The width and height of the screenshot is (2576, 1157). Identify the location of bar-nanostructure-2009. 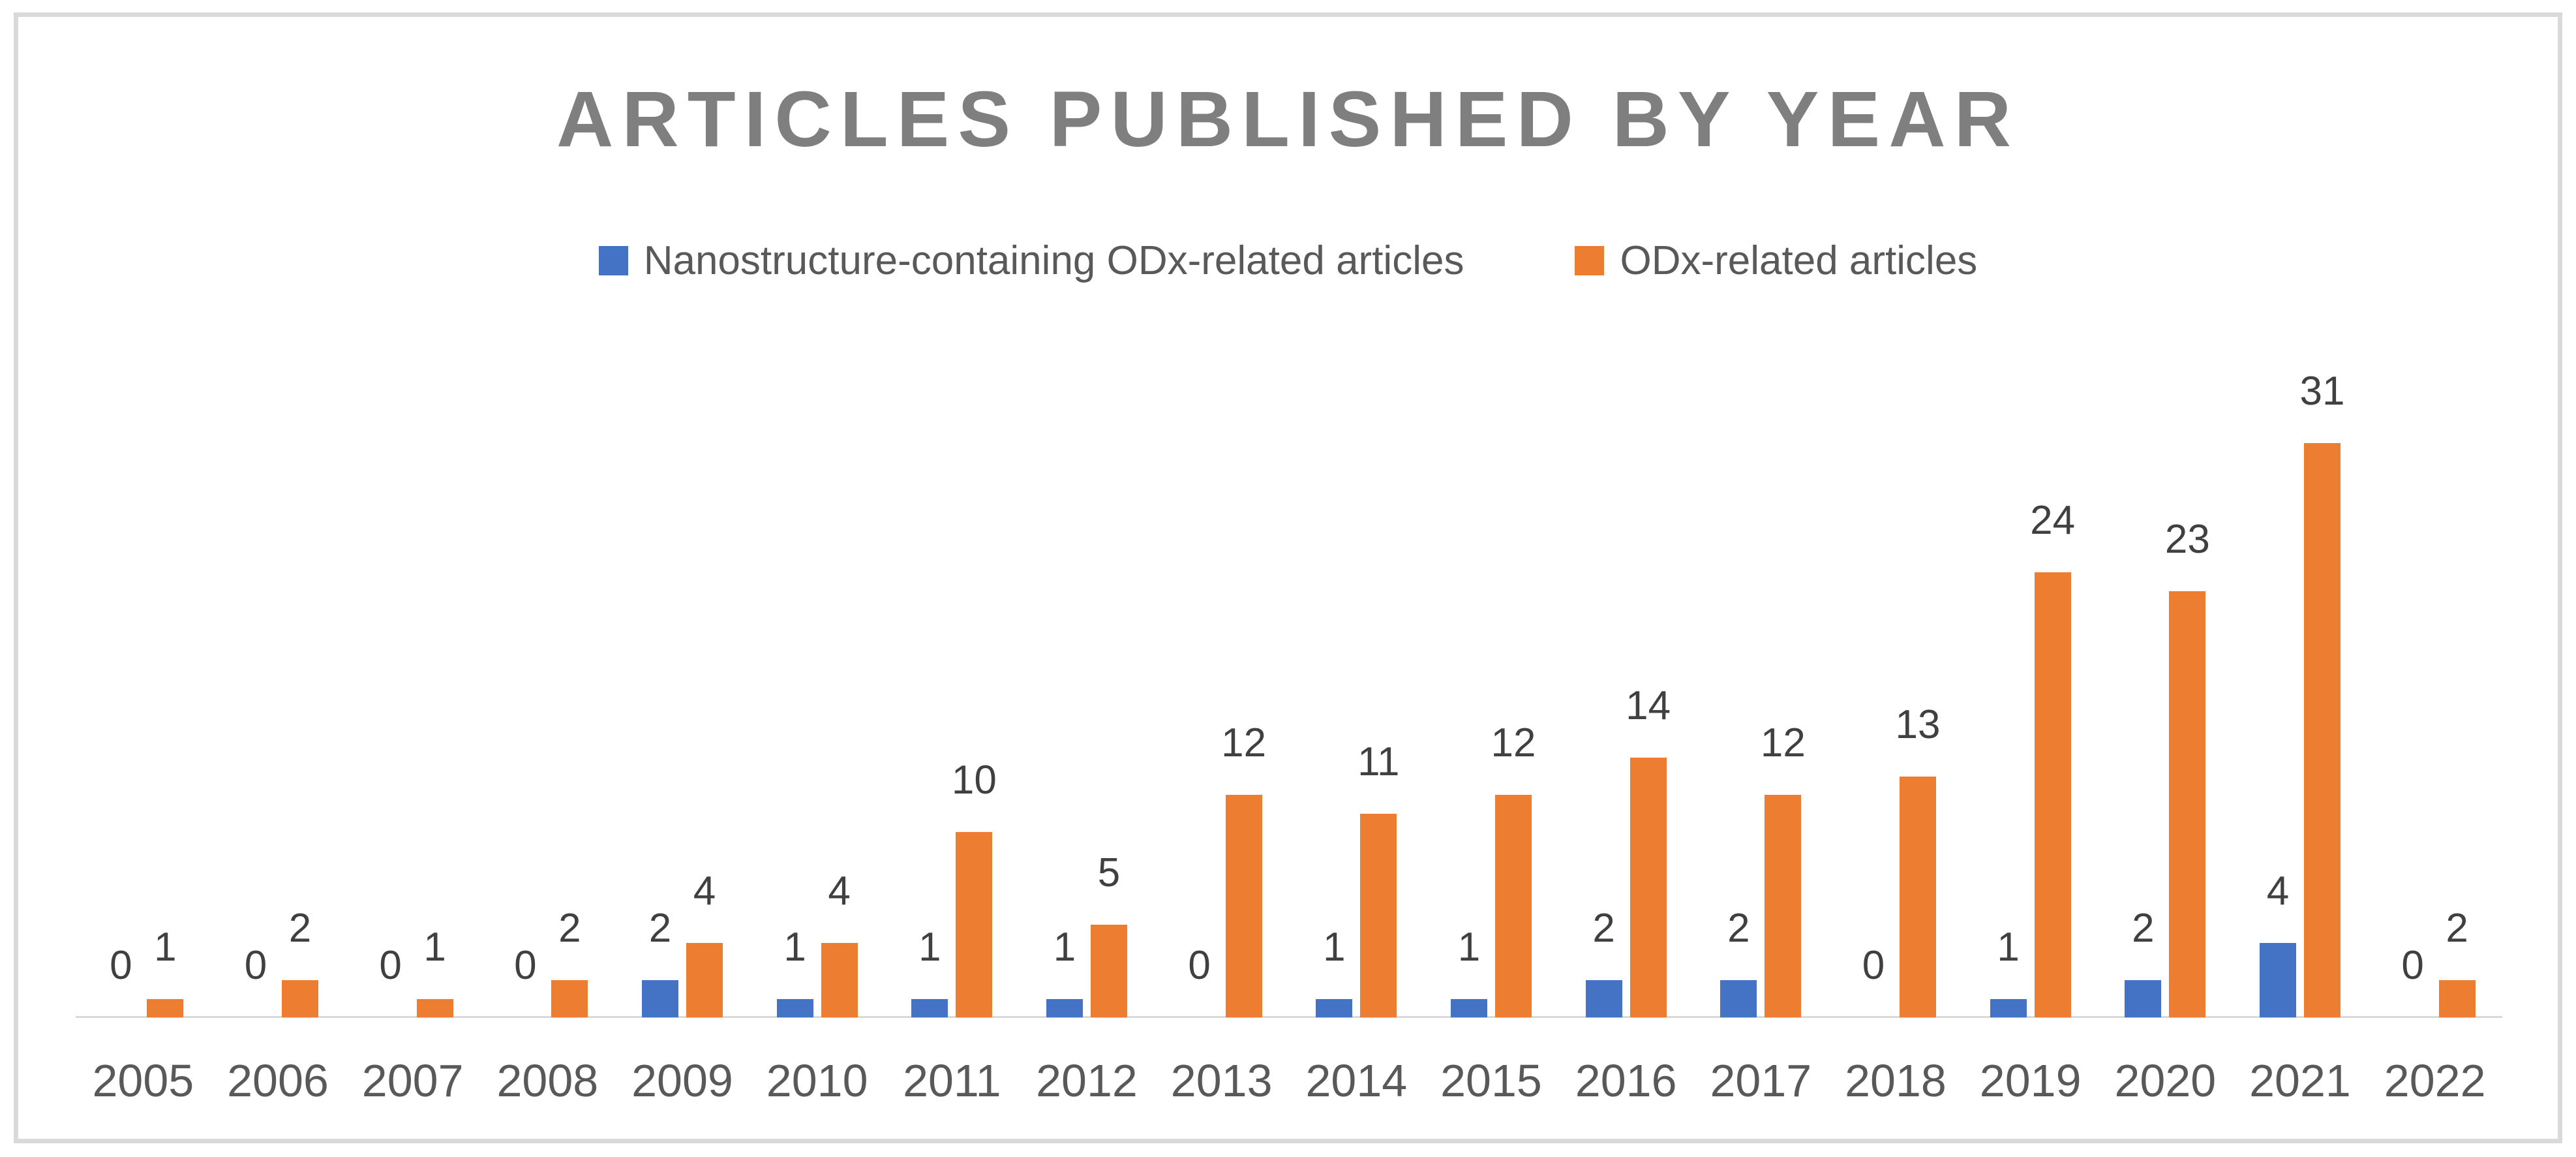
(660, 998).